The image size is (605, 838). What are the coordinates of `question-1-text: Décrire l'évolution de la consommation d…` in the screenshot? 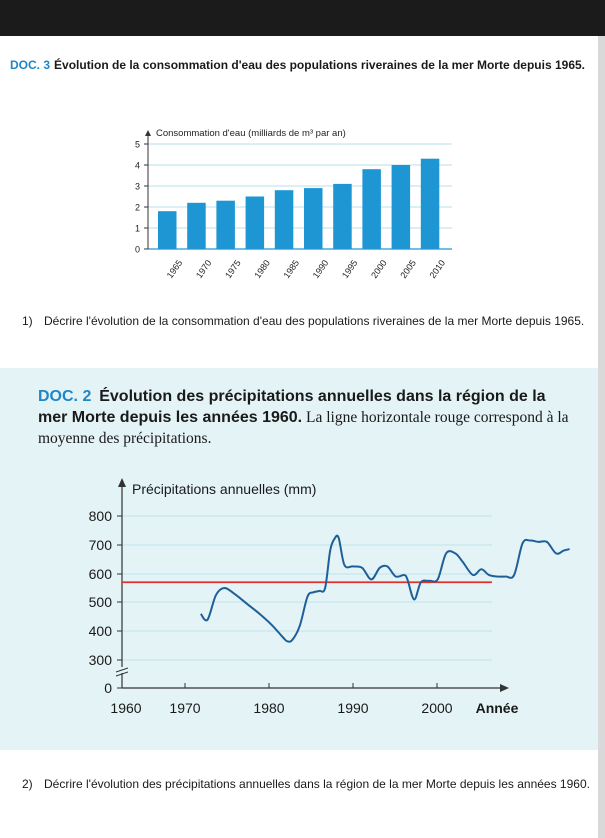 It's located at (314, 321).